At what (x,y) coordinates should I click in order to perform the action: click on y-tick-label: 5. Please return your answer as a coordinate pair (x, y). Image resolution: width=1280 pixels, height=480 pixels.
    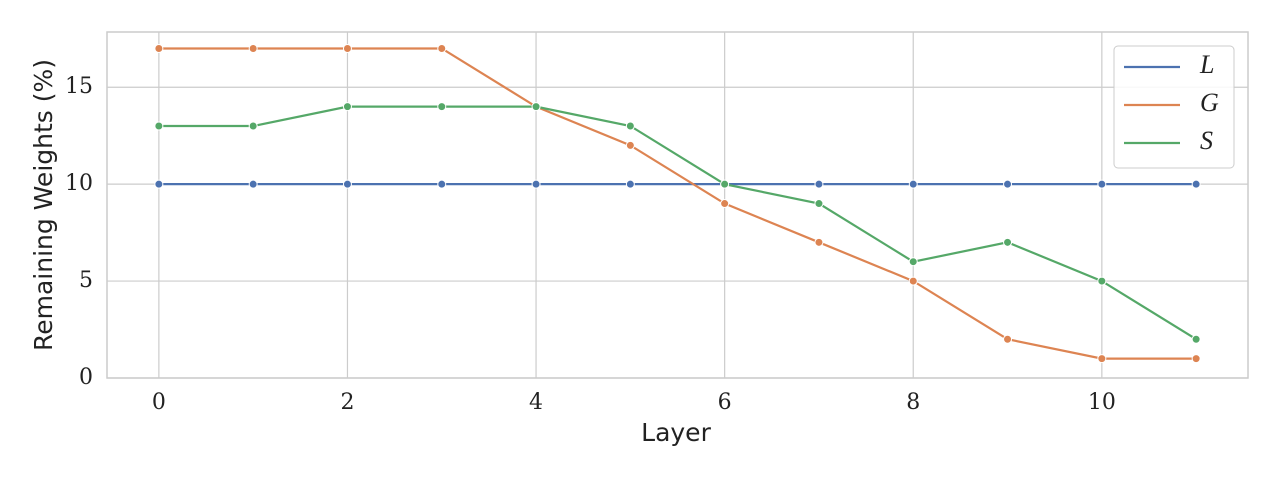
    Looking at the image, I should click on (86, 280).